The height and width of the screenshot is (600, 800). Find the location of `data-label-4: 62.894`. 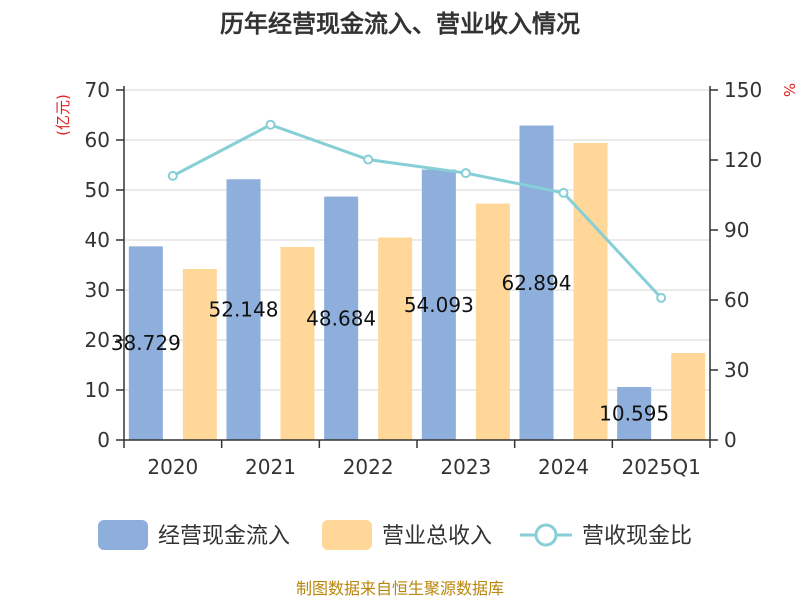

data-label-4: 62.894 is located at coordinates (537, 283).